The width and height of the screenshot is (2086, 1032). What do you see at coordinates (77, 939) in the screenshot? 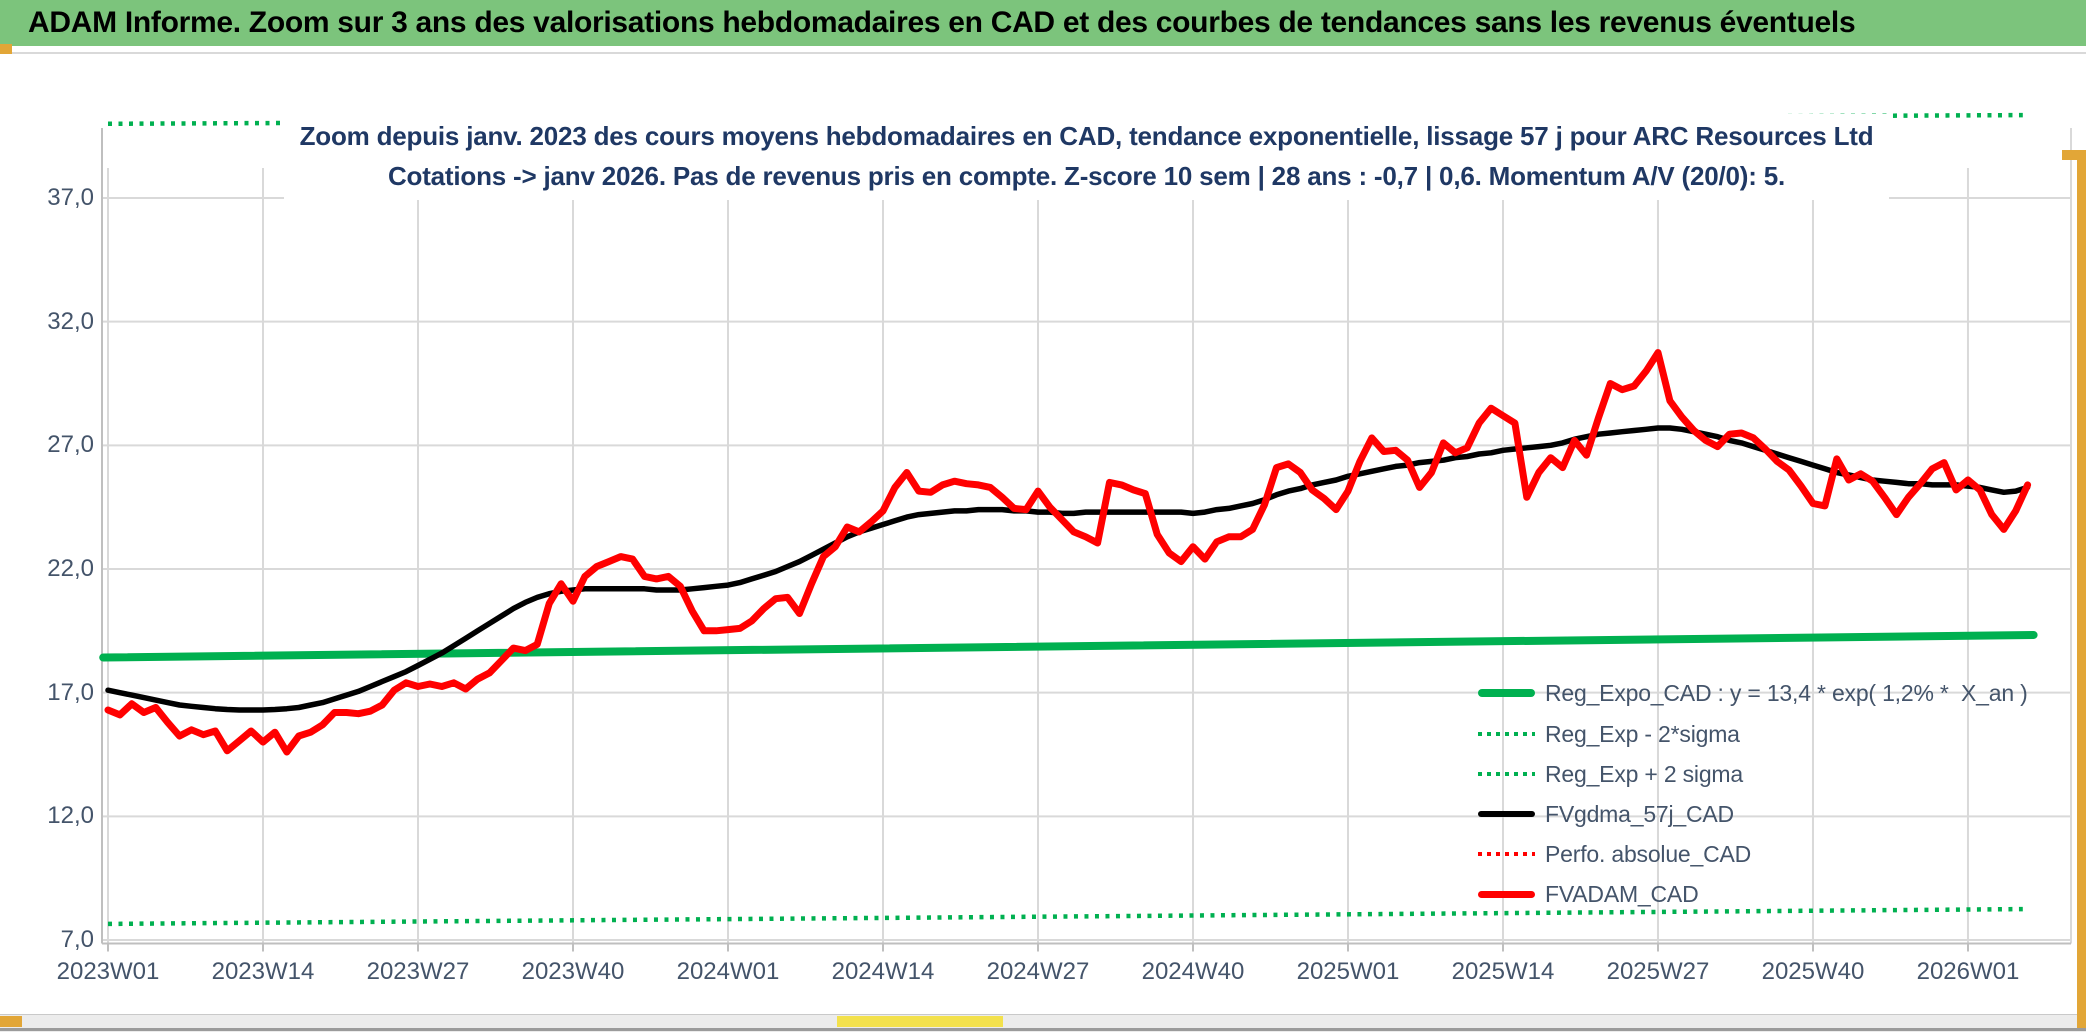
I see `y-tick-label: 7,0` at bounding box center [77, 939].